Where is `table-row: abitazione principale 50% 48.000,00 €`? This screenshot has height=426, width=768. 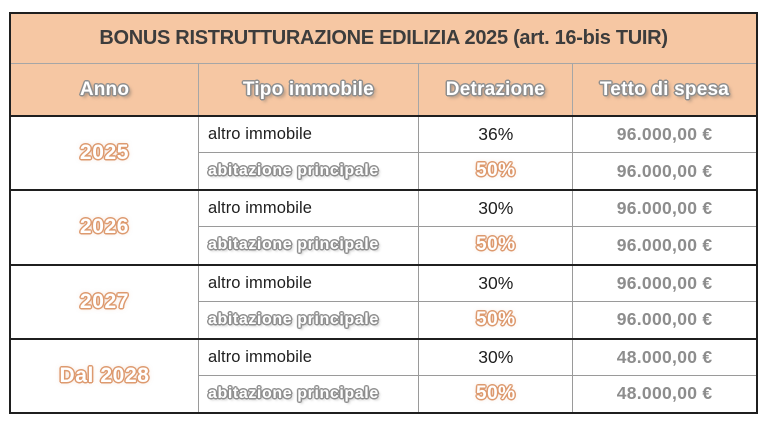 table-row: abitazione principale 50% 48.000,00 € is located at coordinates (477, 393).